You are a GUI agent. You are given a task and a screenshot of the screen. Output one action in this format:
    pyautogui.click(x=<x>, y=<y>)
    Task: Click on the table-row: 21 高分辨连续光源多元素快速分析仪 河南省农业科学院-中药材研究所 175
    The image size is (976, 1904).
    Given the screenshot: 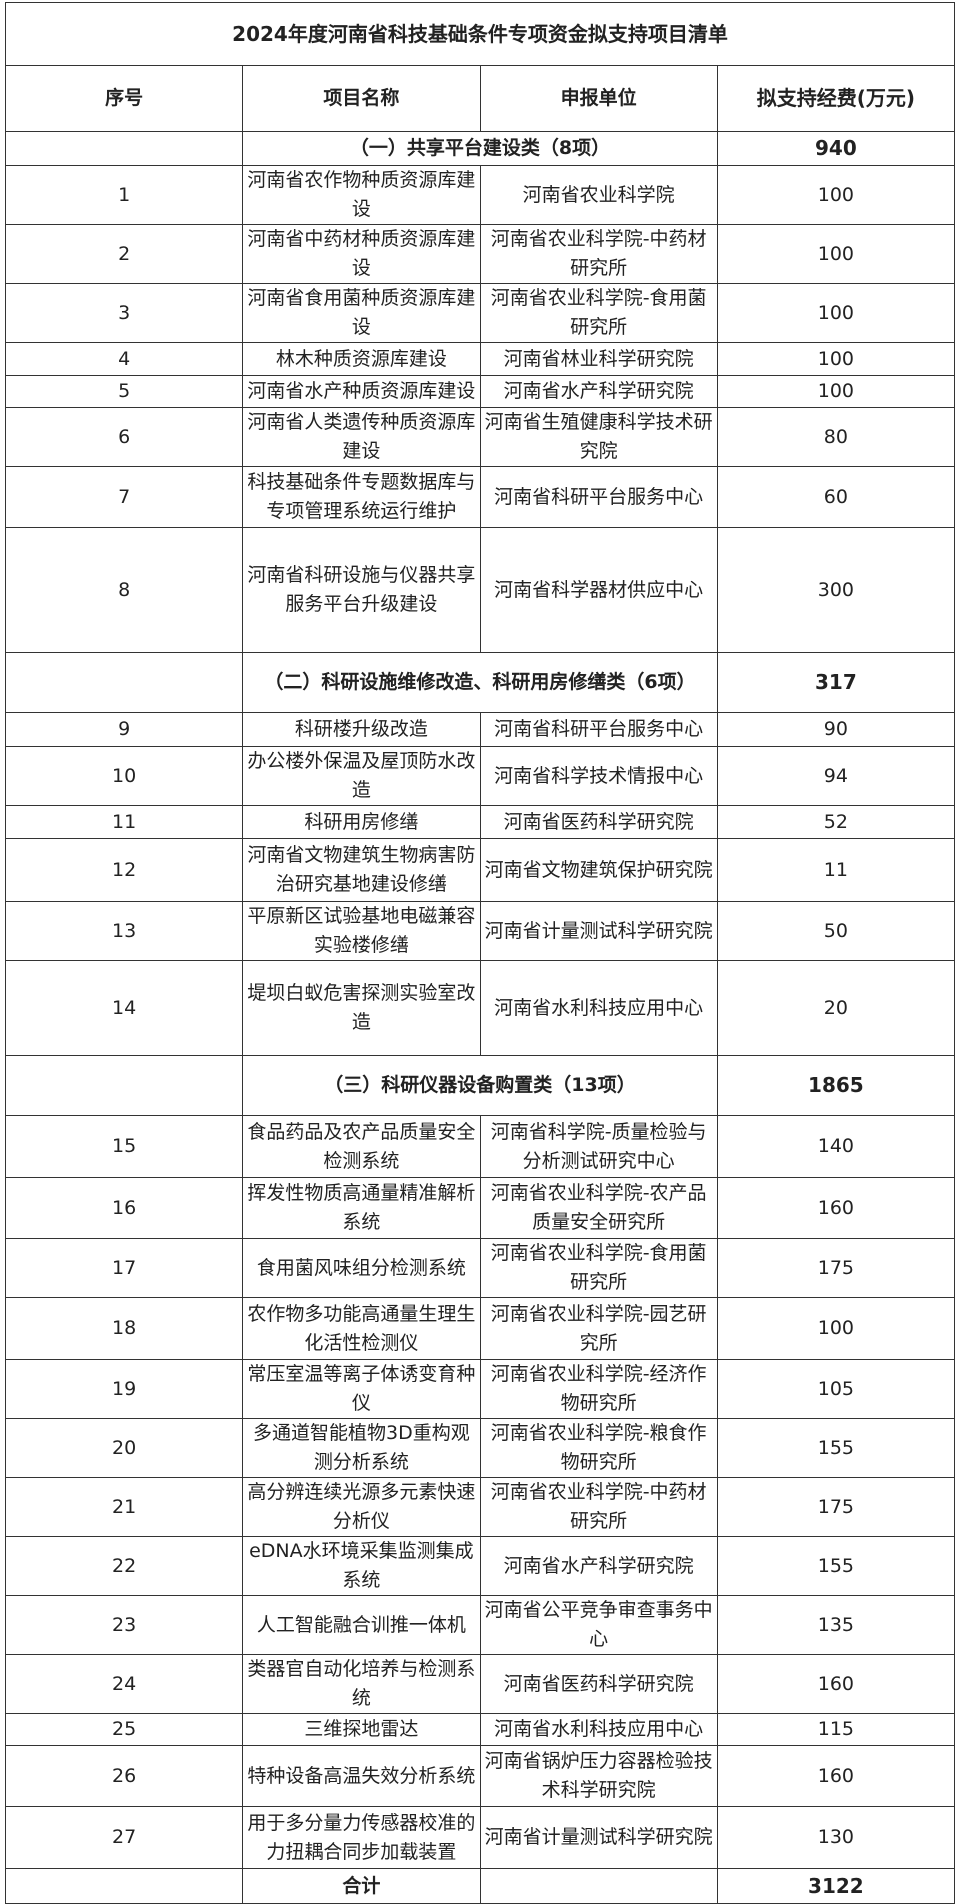 What is the action you would take?
    pyautogui.click(x=480, y=1507)
    